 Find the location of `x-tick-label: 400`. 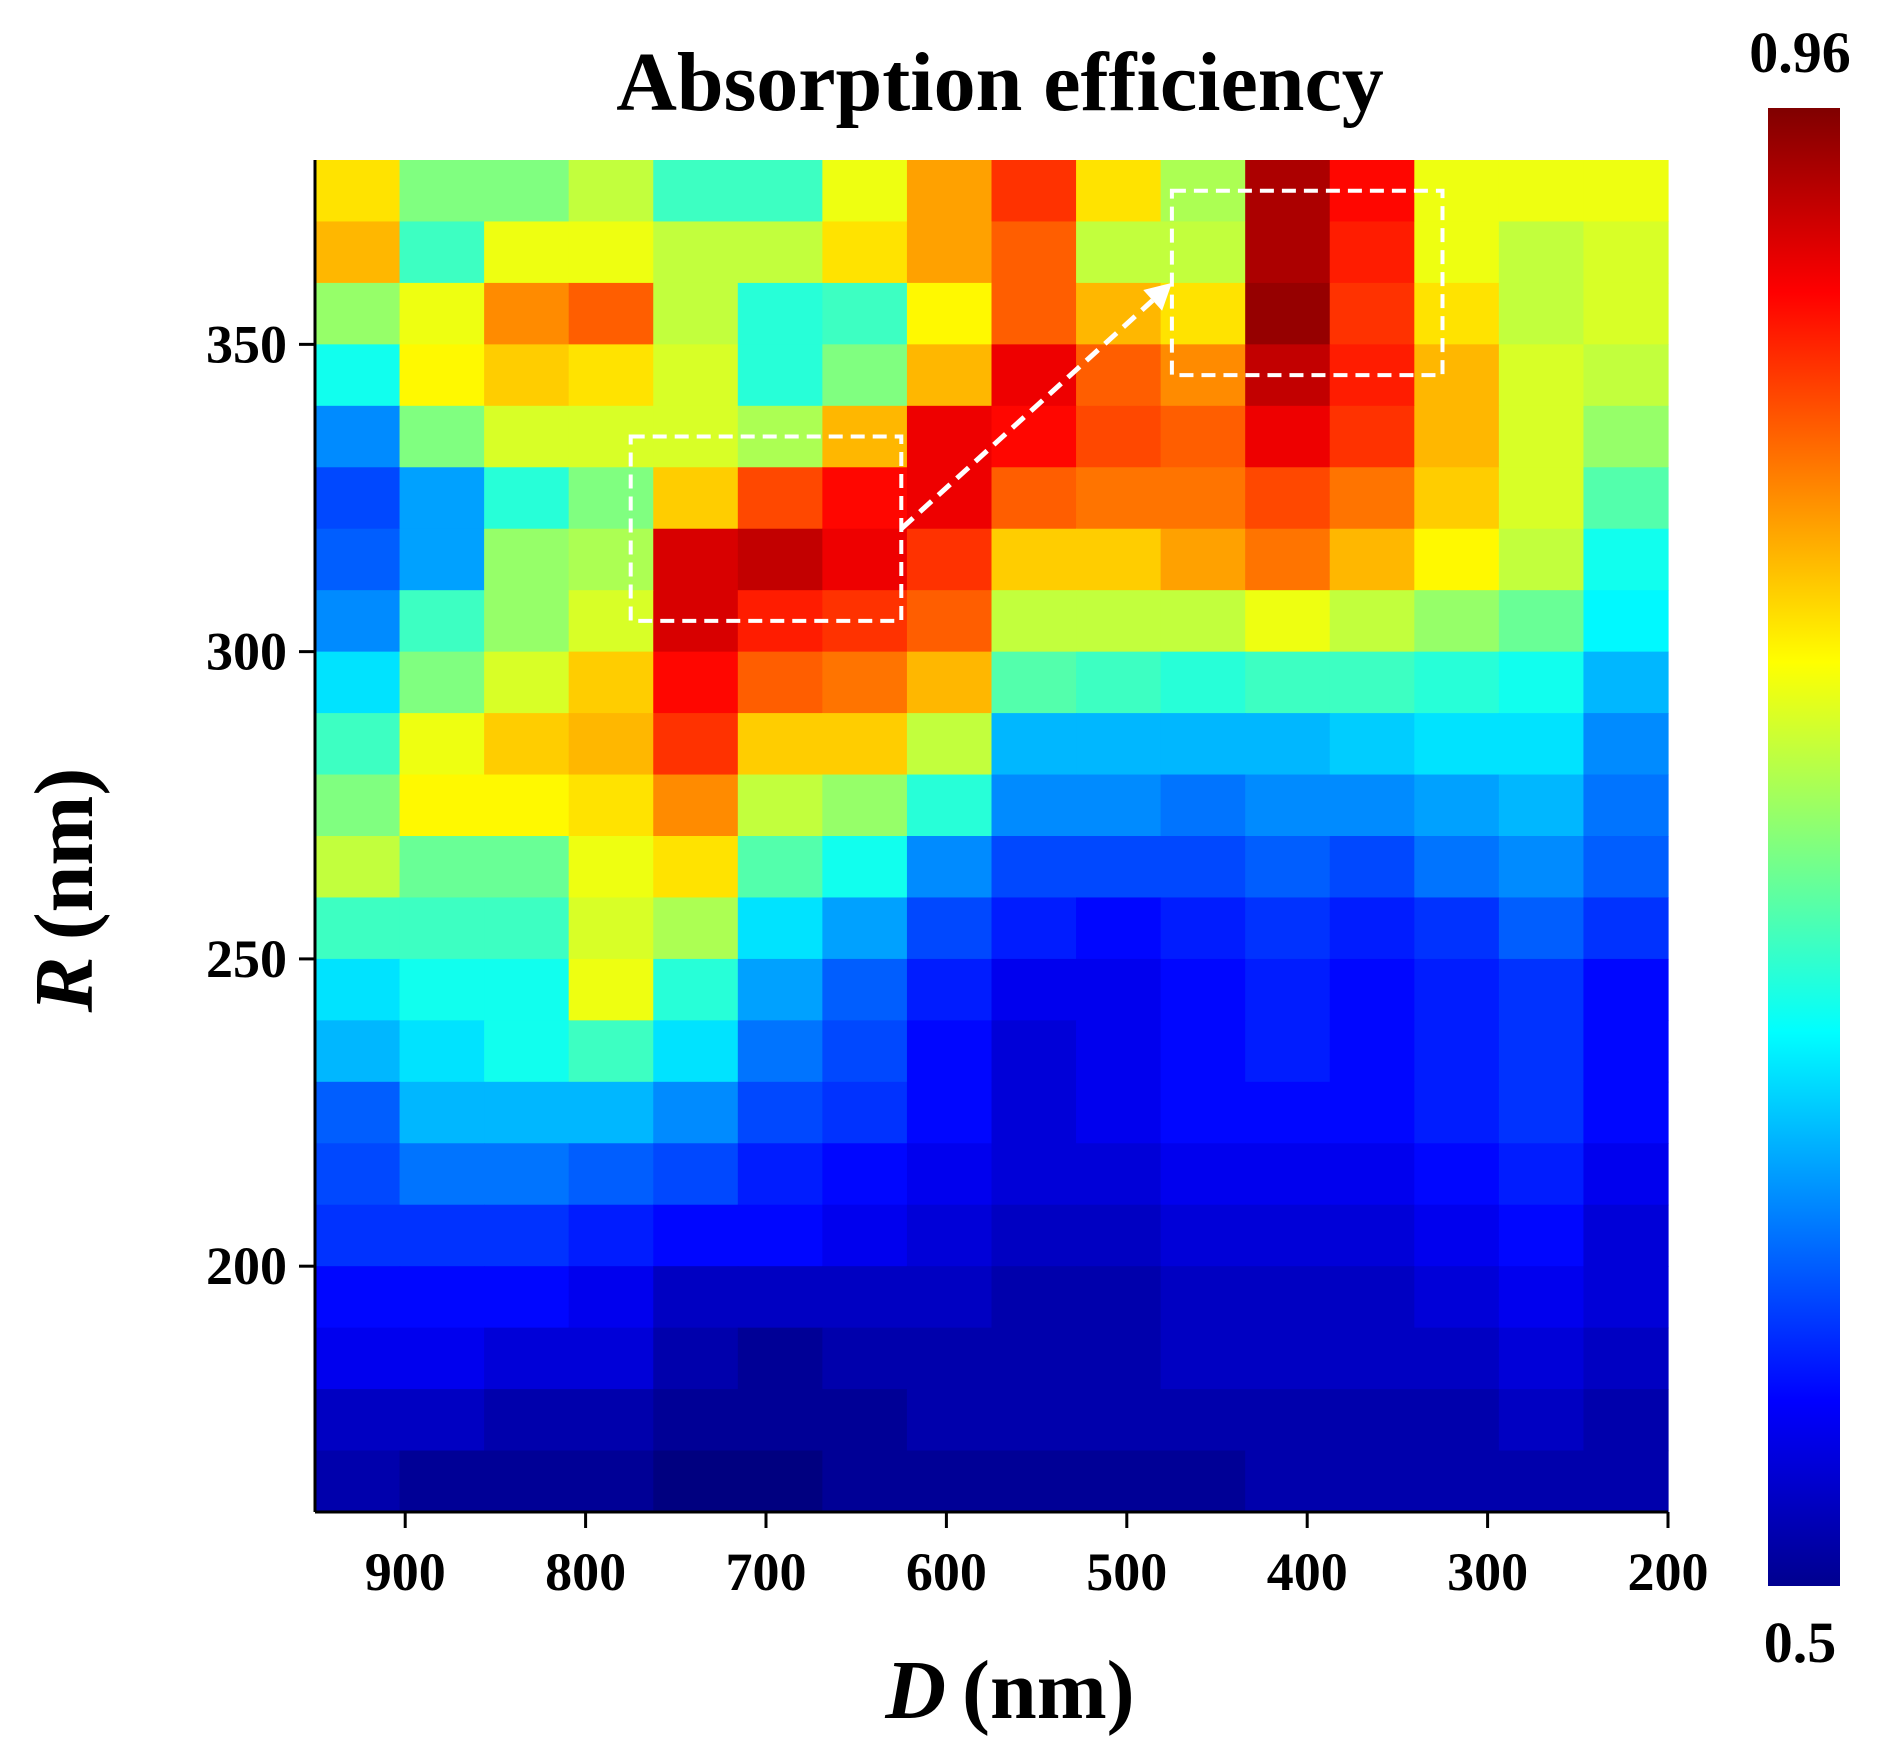

x-tick-label: 400 is located at coordinates (1307, 1572).